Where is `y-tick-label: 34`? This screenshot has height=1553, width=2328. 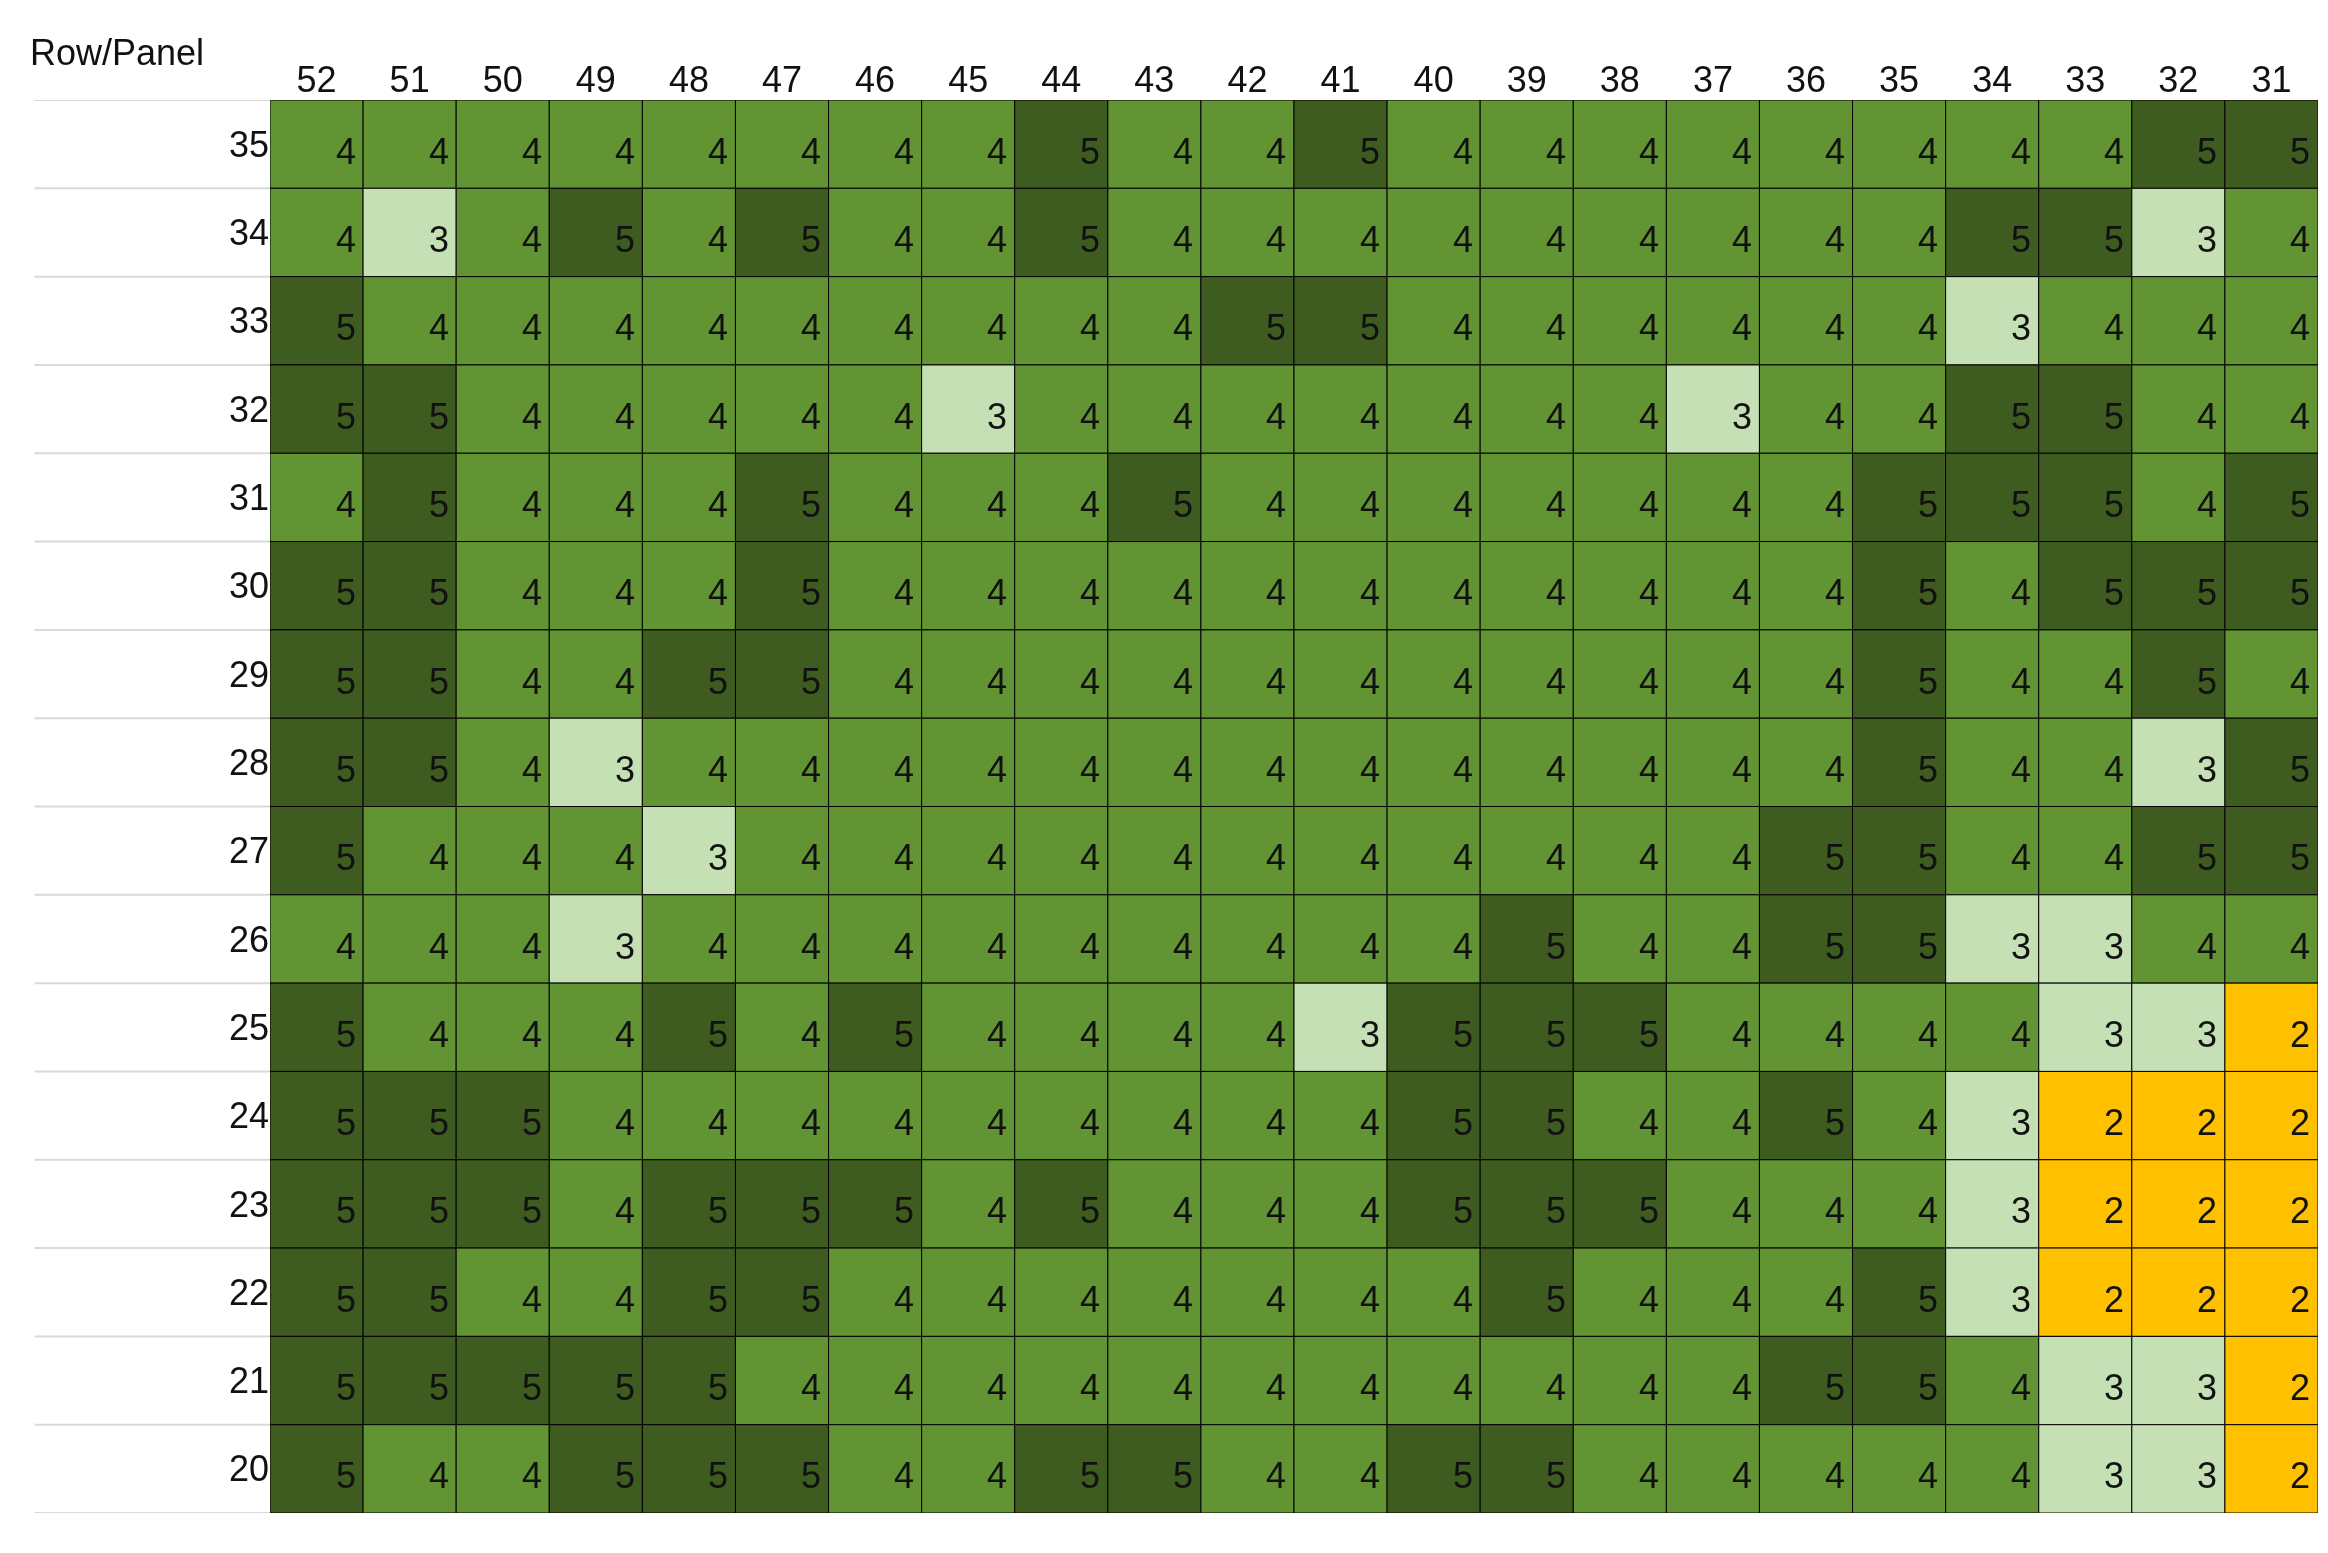
y-tick-label: 34 is located at coordinates (248, 233).